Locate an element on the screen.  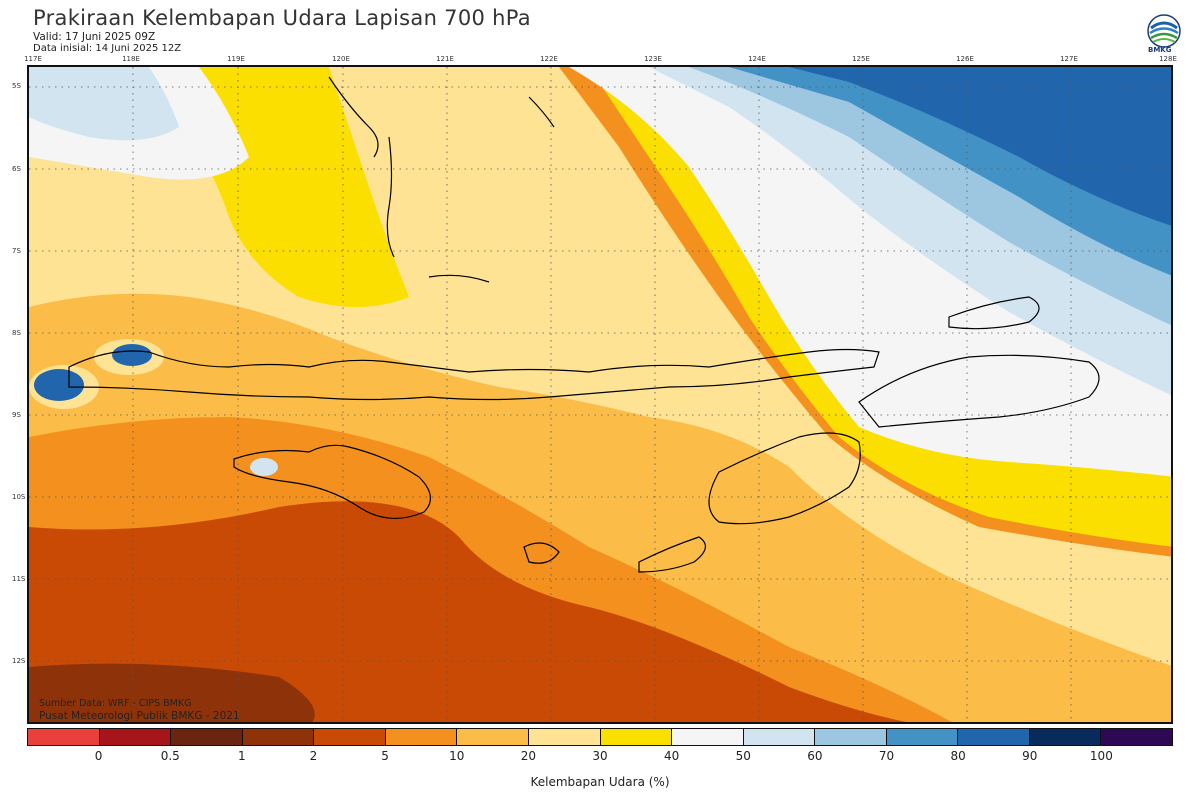
colorbar-tick-label: 30 is located at coordinates (600, 756).